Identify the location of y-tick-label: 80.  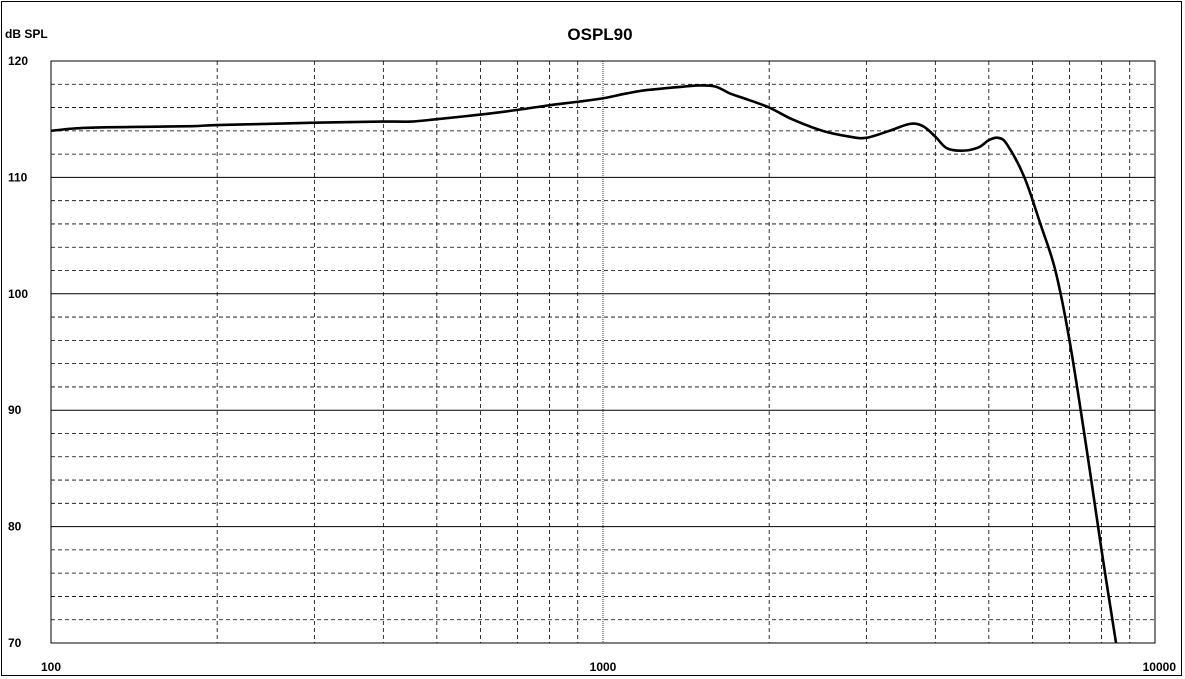
(15, 527).